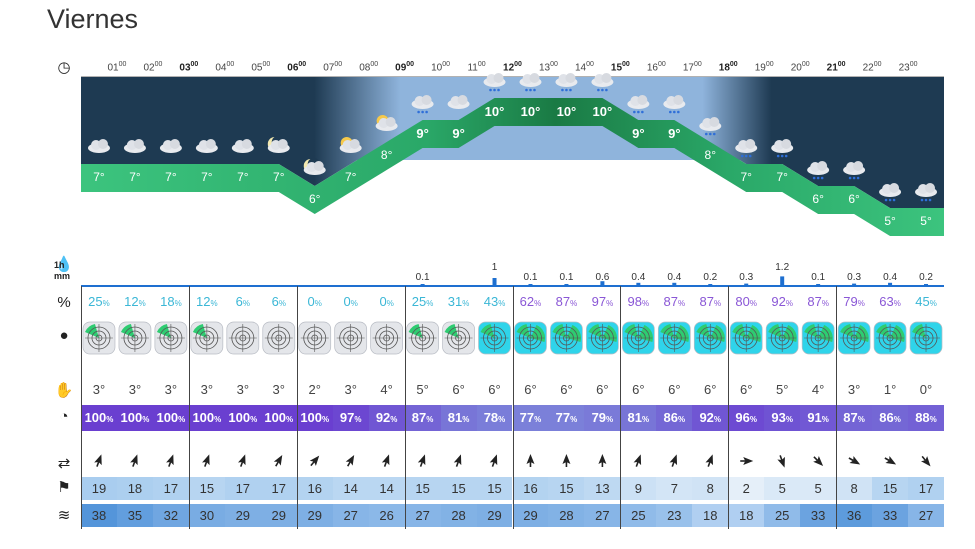 This screenshot has height=549, width=975. I want to click on hour-label: 1400, so click(584, 67).